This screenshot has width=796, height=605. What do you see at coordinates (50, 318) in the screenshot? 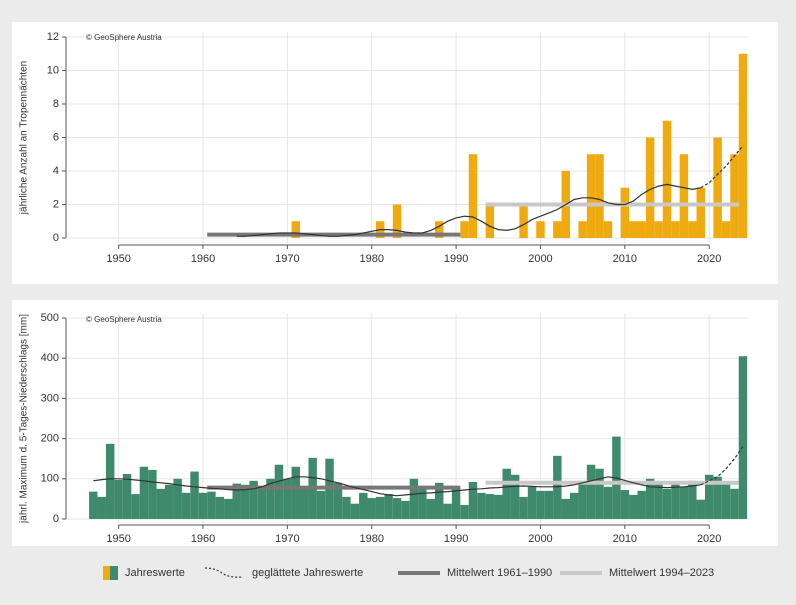
I see `y-tick-label: 500` at bounding box center [50, 318].